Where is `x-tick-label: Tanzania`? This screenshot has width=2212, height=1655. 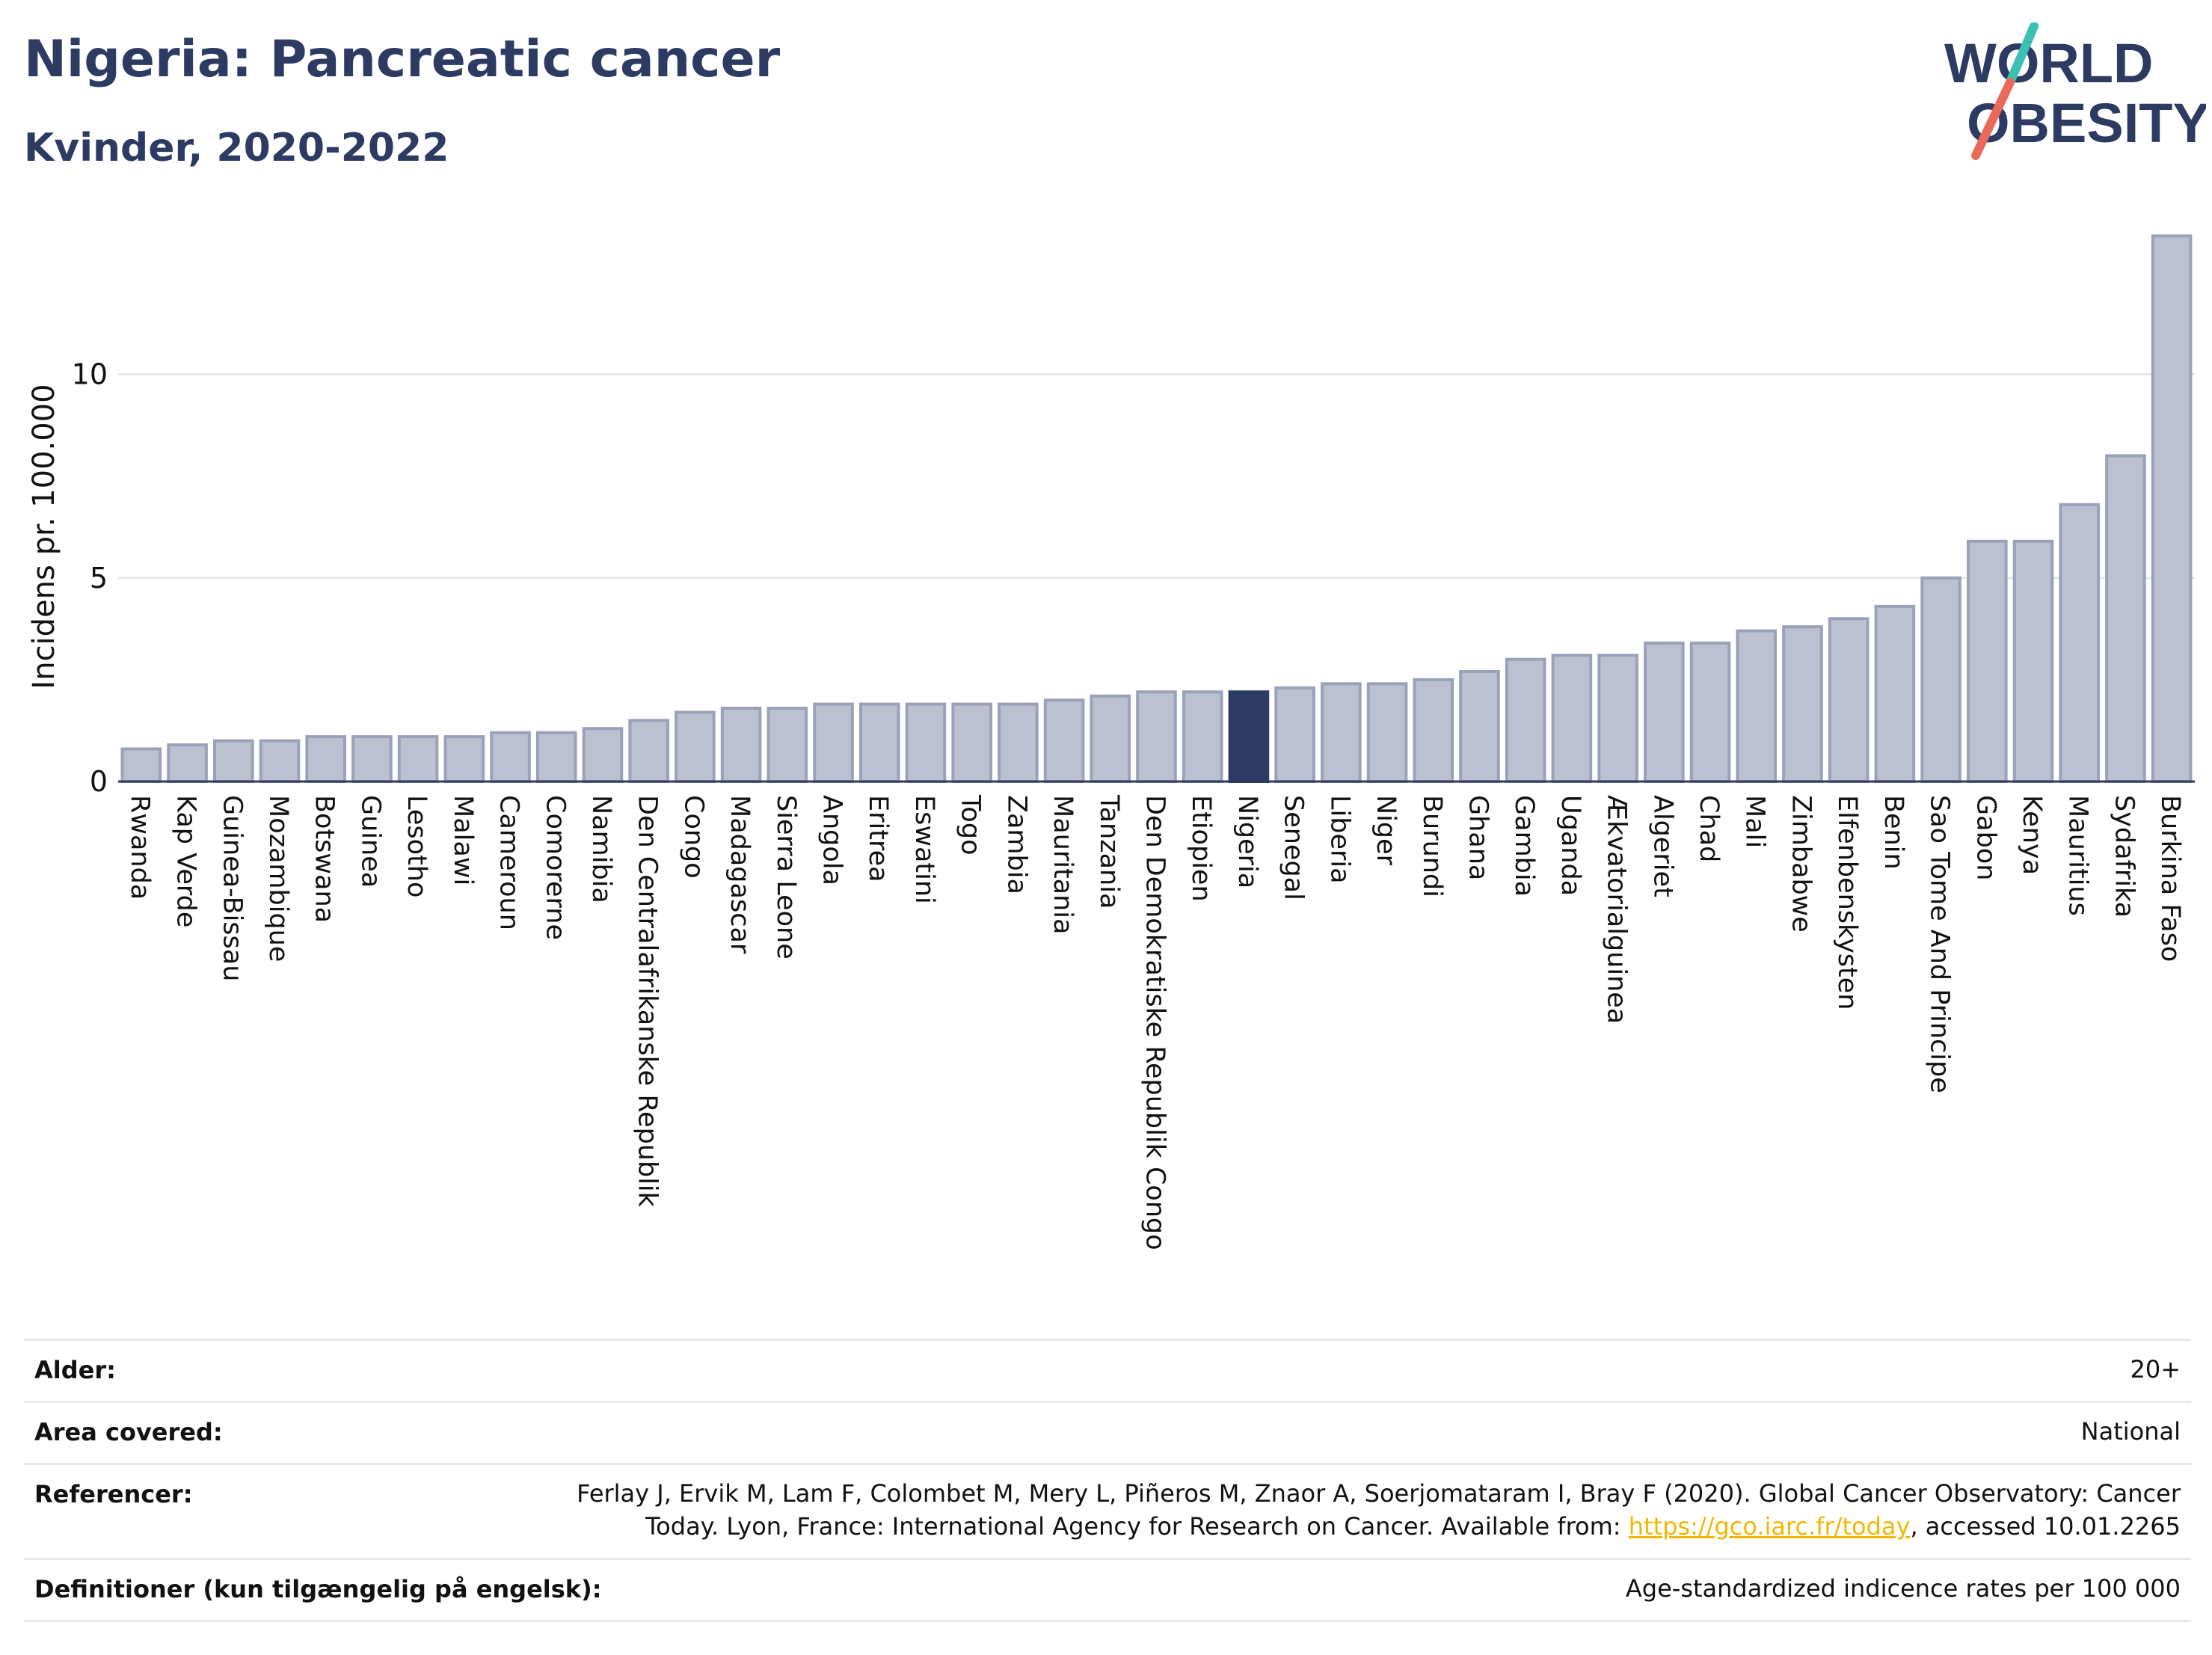 x-tick-label: Tanzania is located at coordinates (1109, 851).